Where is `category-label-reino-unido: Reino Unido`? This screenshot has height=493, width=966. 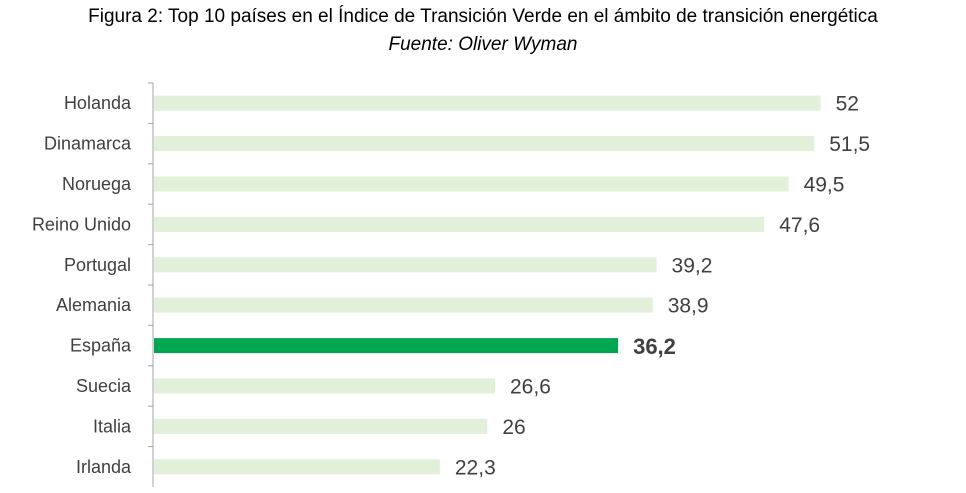 category-label-reino-unido: Reino Unido is located at coordinates (81, 224).